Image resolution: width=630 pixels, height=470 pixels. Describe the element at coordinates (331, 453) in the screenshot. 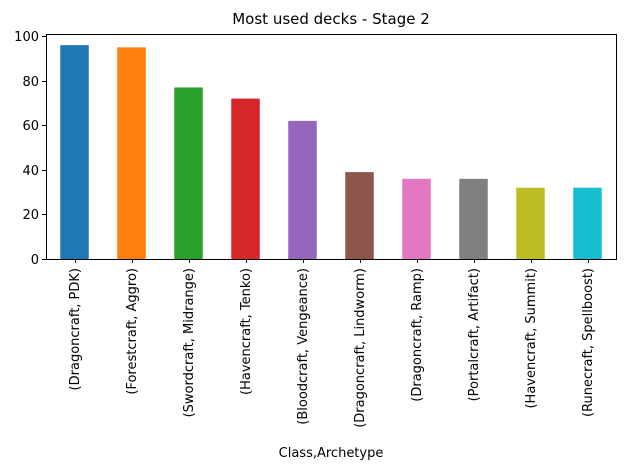

I see `x-axis-label: Class,Archetype` at that location.